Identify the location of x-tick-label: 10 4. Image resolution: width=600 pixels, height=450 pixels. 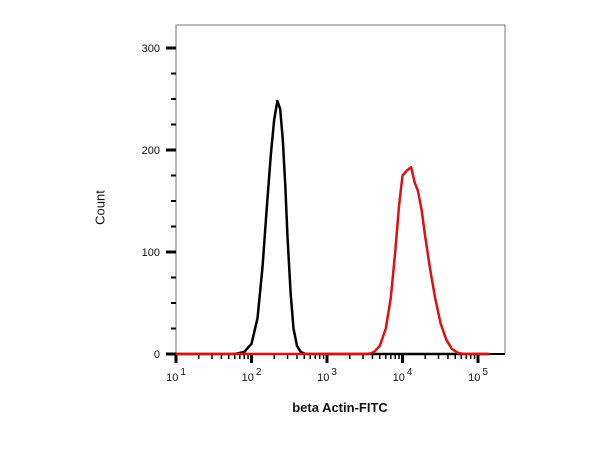
(403, 375).